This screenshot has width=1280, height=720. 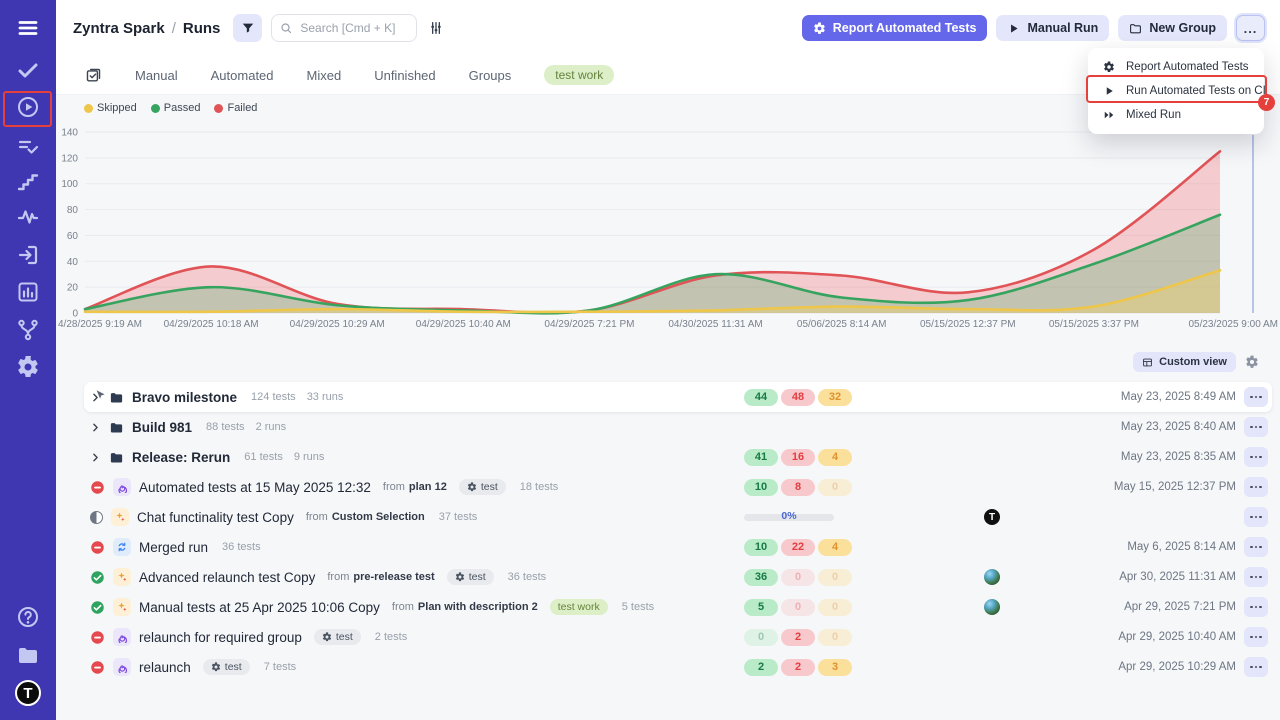 What do you see at coordinates (255, 487) in the screenshot?
I see `run-name: Automated tests at 15 May 2025 12:32` at bounding box center [255, 487].